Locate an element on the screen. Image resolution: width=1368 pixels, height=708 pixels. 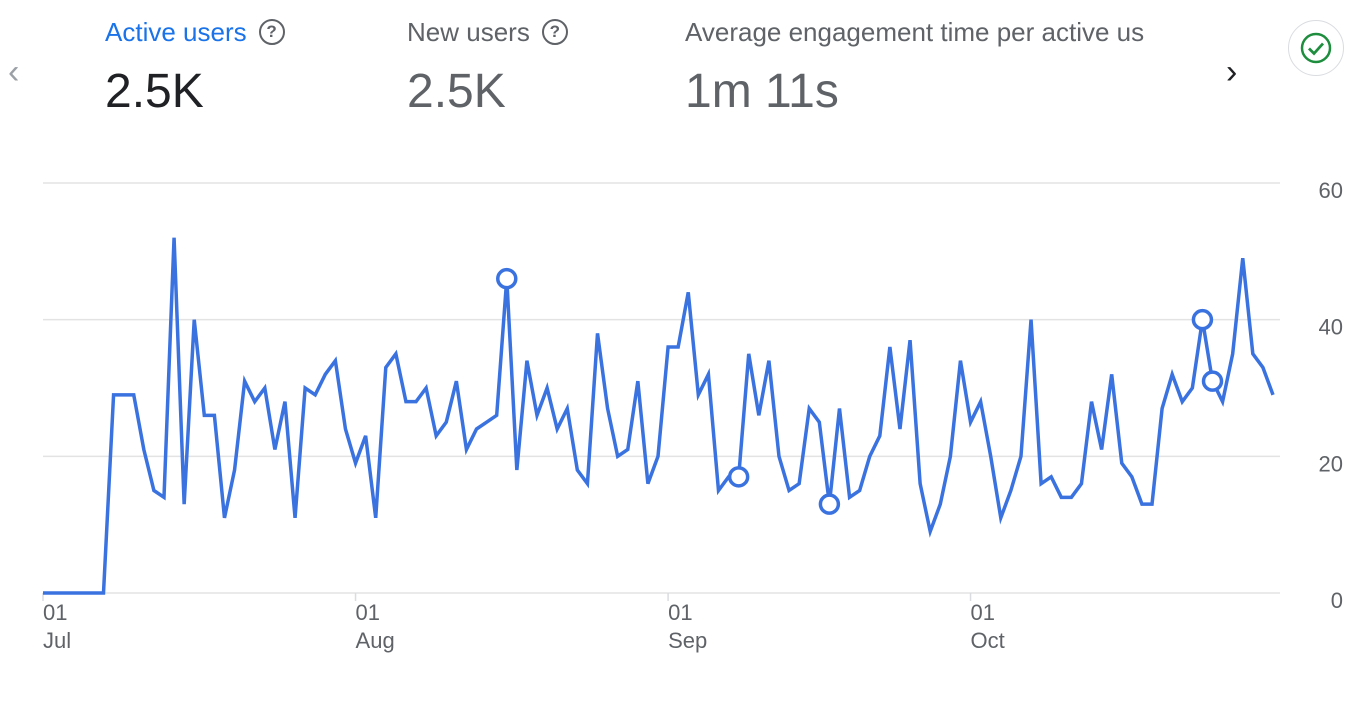
x-tick-month: Oct is located at coordinates (988, 640).